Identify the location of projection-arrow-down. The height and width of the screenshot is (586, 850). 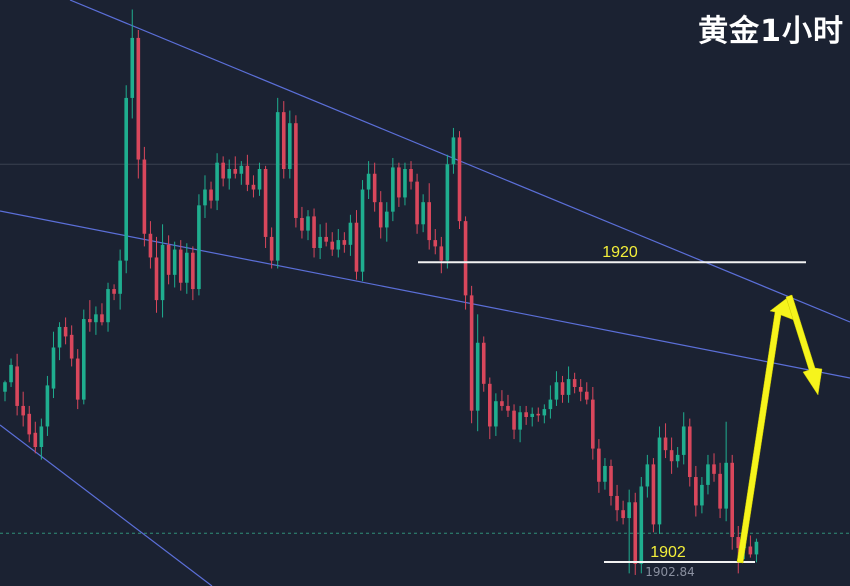
(804, 345).